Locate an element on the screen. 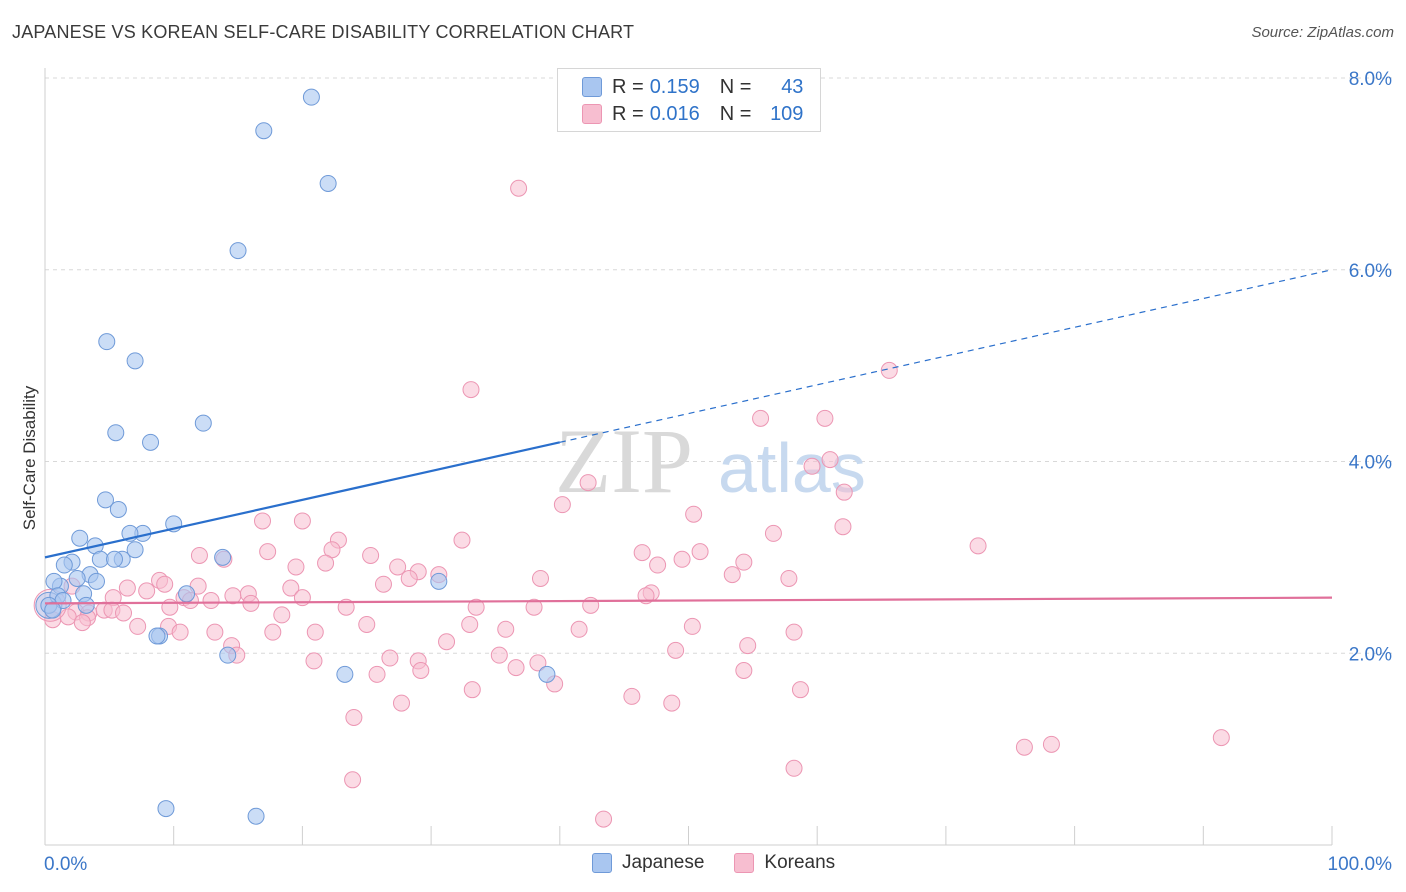 This screenshot has height=892, width=1406. korean-swatch is located at coordinates (592, 114).